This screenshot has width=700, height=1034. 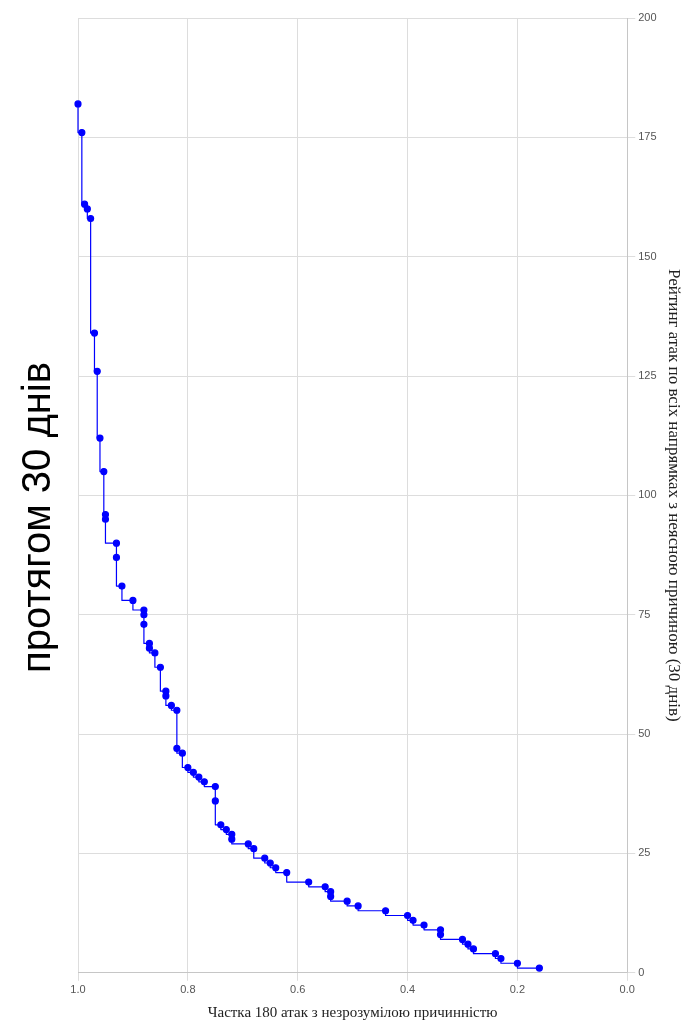 What do you see at coordinates (627, 989) in the screenshot?
I see `x-tick-label: 0.0` at bounding box center [627, 989].